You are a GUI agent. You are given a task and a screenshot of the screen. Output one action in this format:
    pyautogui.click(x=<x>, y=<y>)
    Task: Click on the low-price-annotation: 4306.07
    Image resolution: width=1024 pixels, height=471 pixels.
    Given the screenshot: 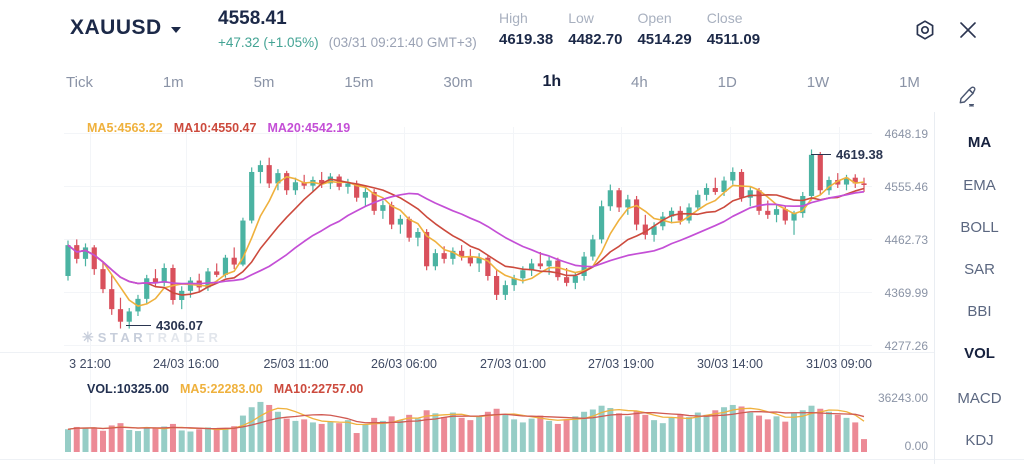 What is the action you would take?
    pyautogui.click(x=164, y=325)
    